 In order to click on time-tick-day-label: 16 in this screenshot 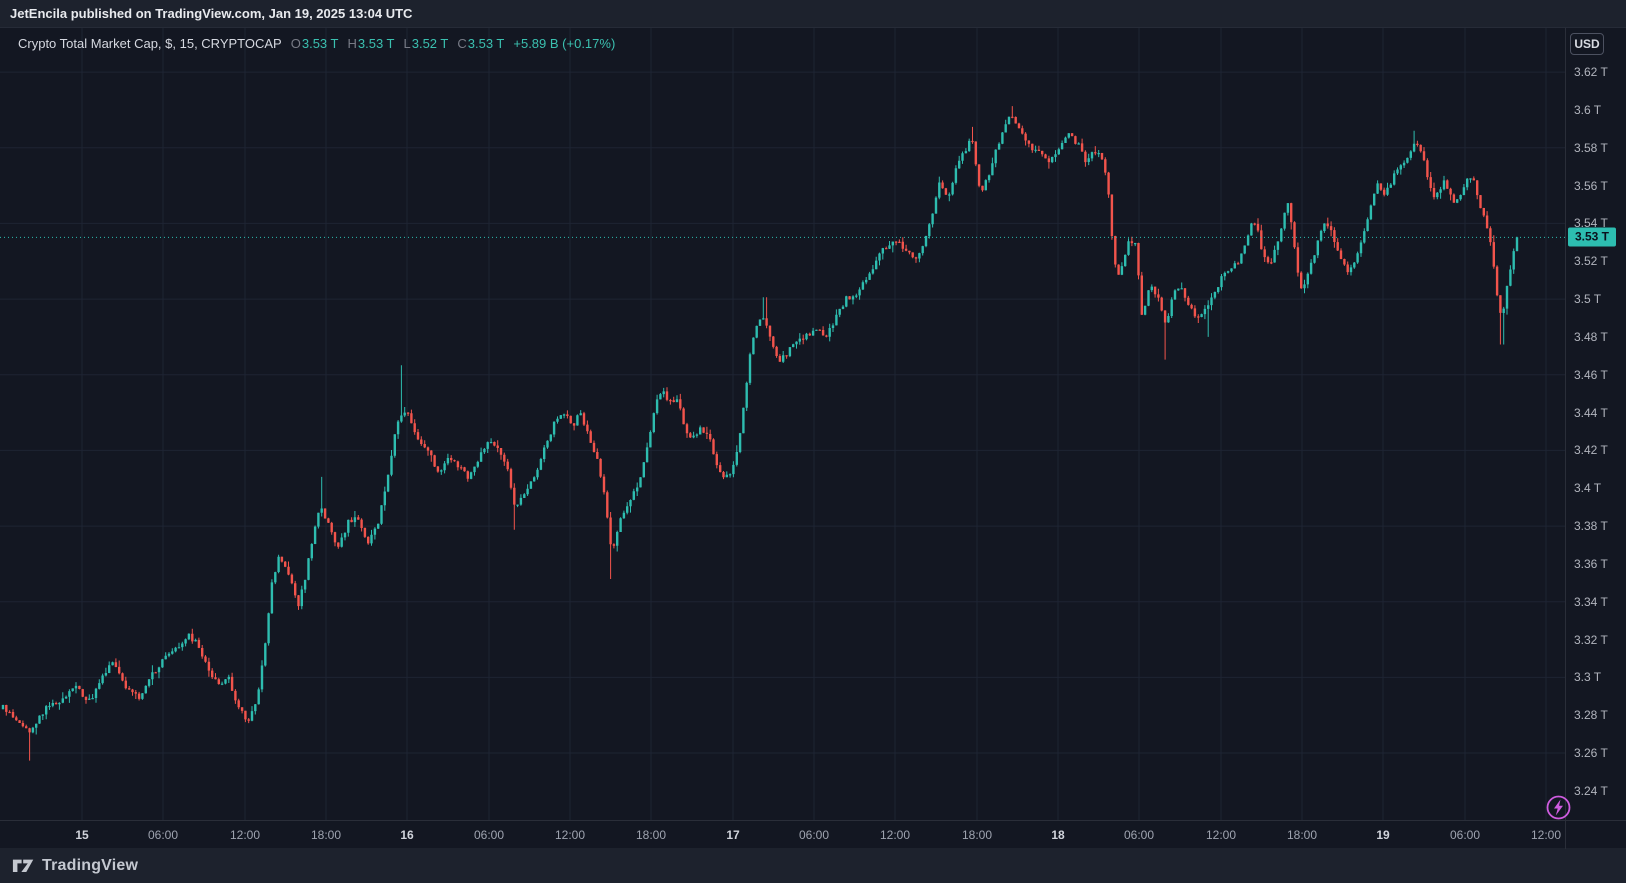, I will do `click(407, 835)`.